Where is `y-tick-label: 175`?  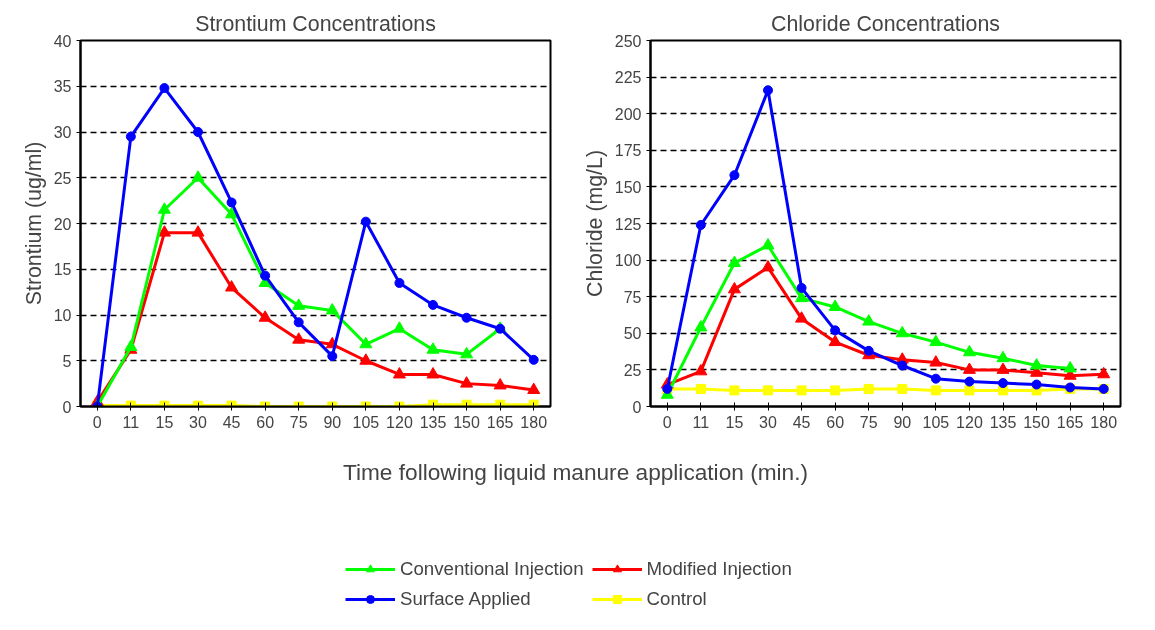 y-tick-label: 175 is located at coordinates (628, 151).